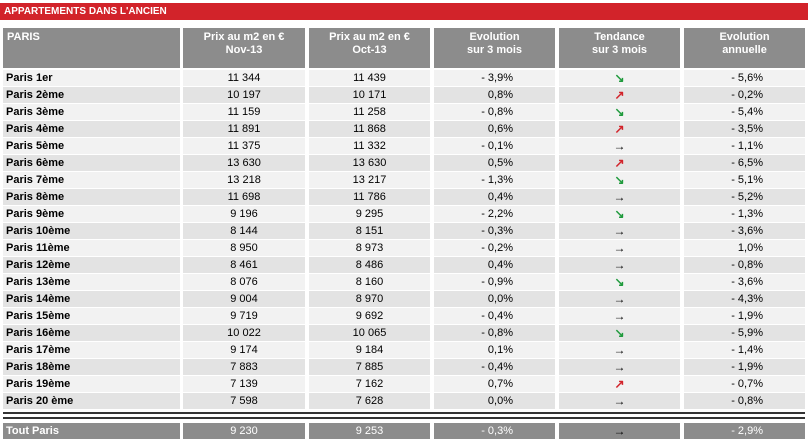  What do you see at coordinates (91, 299) in the screenshot?
I see `row-label: Paris 14ème` at bounding box center [91, 299].